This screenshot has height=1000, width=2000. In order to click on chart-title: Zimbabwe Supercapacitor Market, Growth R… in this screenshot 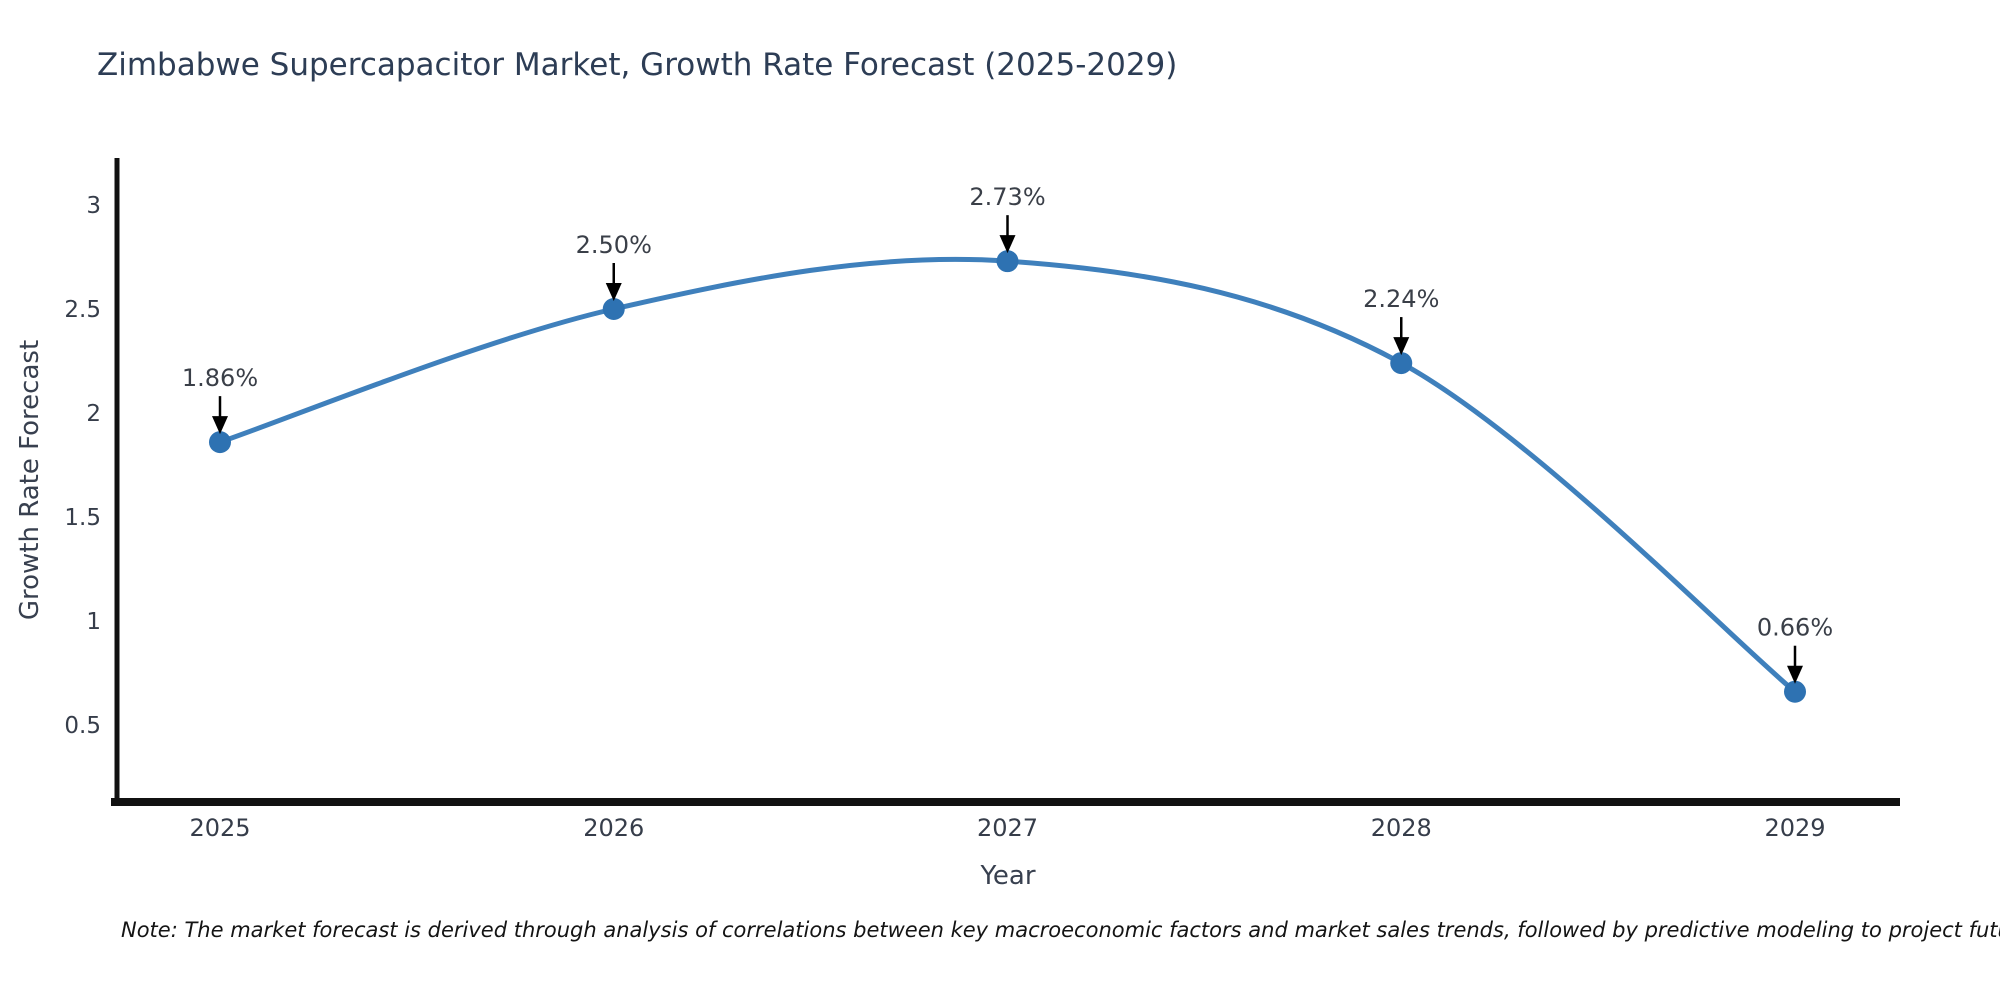, I will do `click(637, 65)`.